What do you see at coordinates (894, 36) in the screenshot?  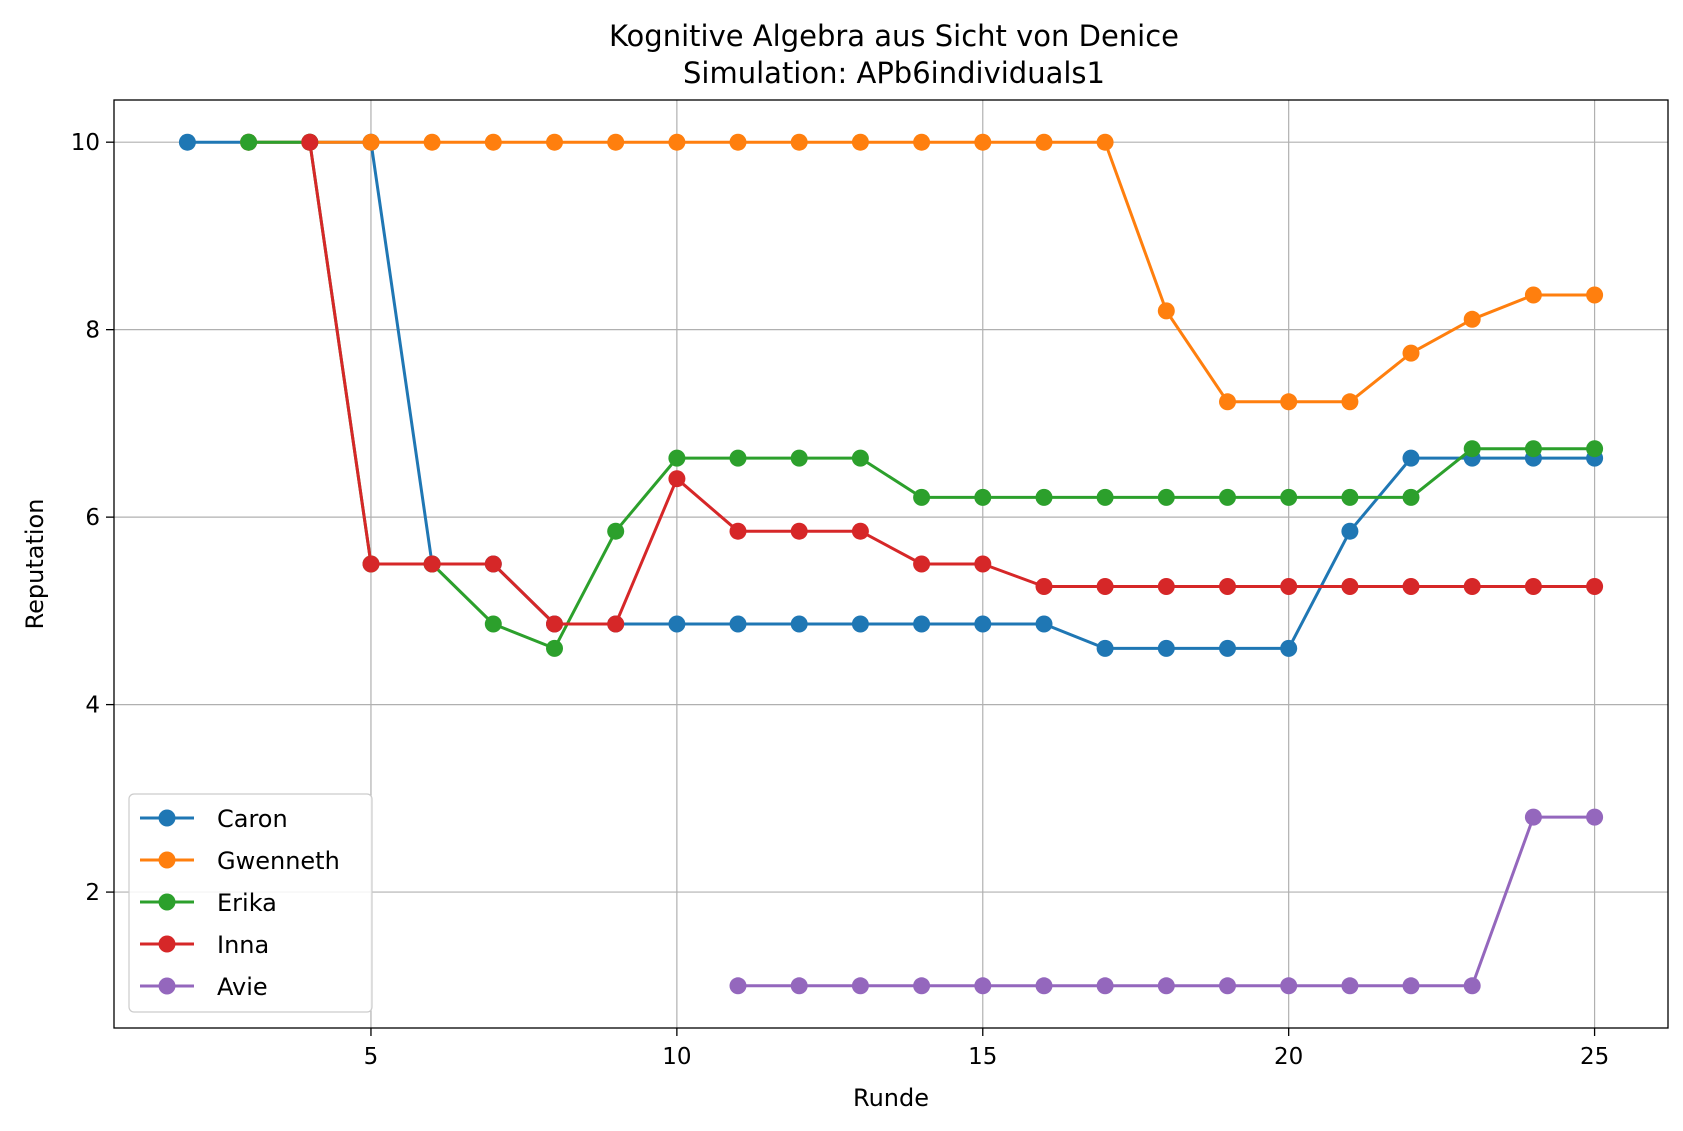 I see `chart-title: Kognitive Algebra aus Sicht von Denice` at bounding box center [894, 36].